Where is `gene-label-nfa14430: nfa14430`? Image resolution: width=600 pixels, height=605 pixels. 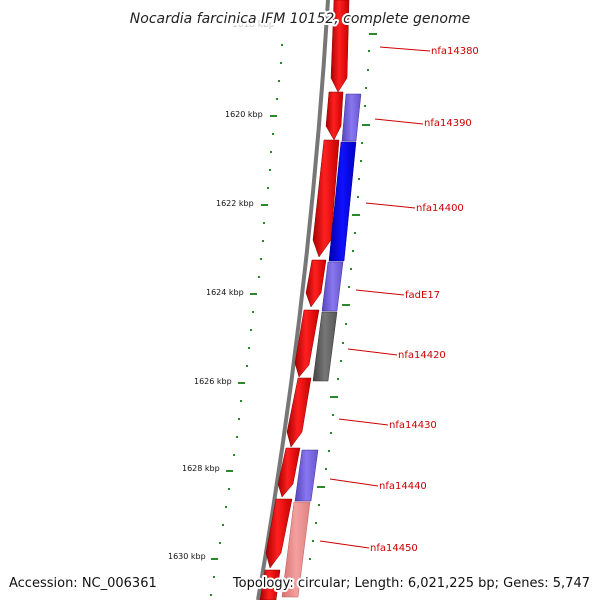
gene-label-nfa14430: nfa14430 is located at coordinates (413, 425).